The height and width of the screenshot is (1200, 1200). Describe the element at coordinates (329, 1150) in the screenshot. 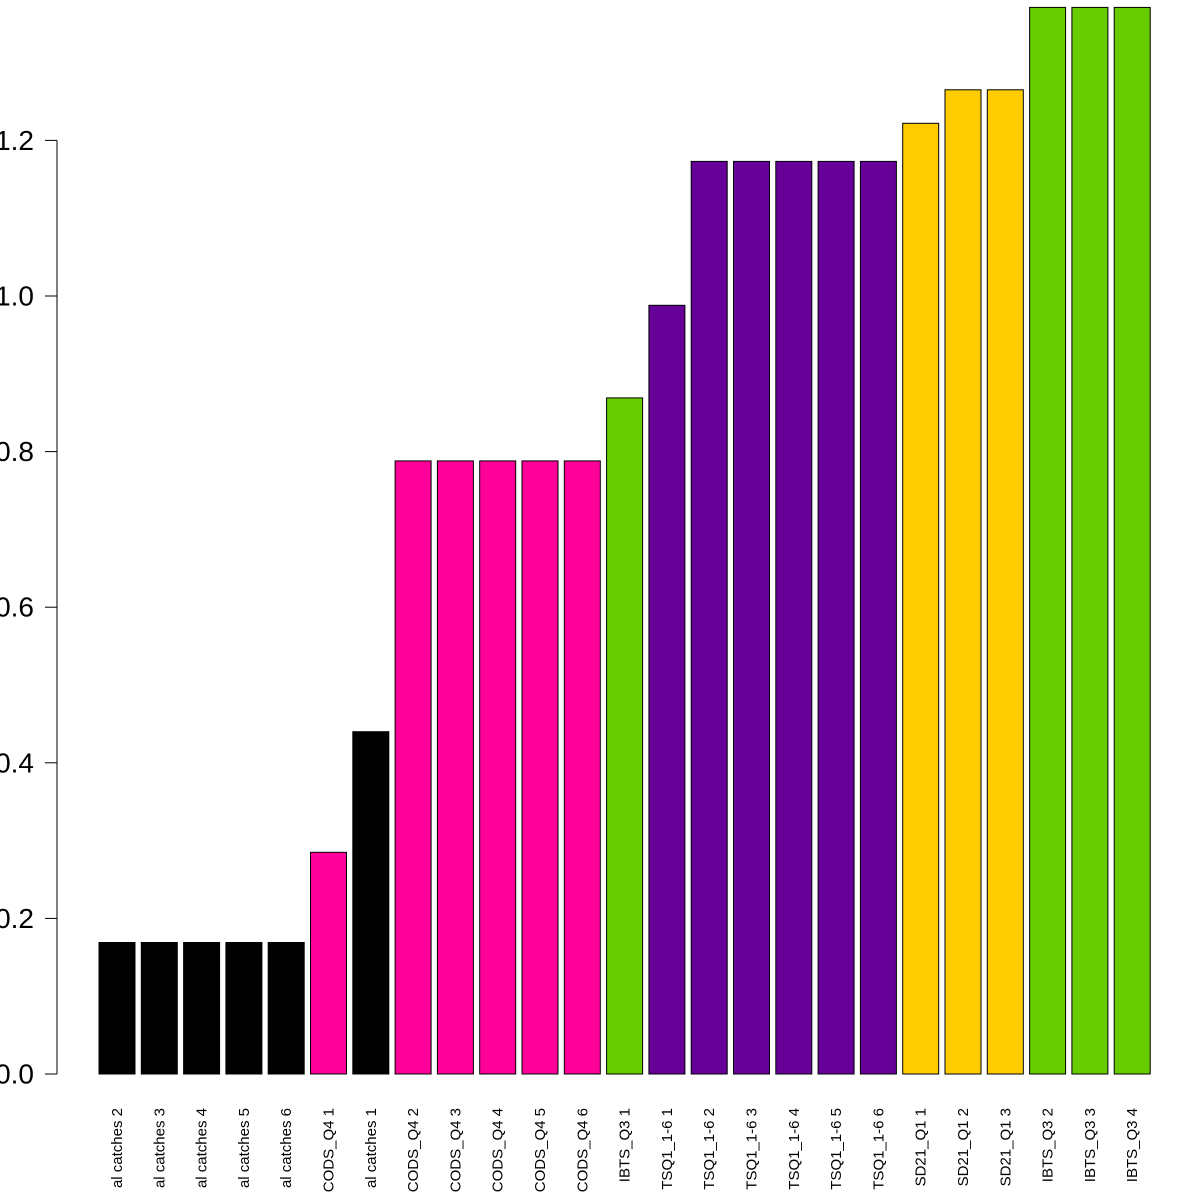

I see `x-tick-label: CODS_Q4 1` at that location.